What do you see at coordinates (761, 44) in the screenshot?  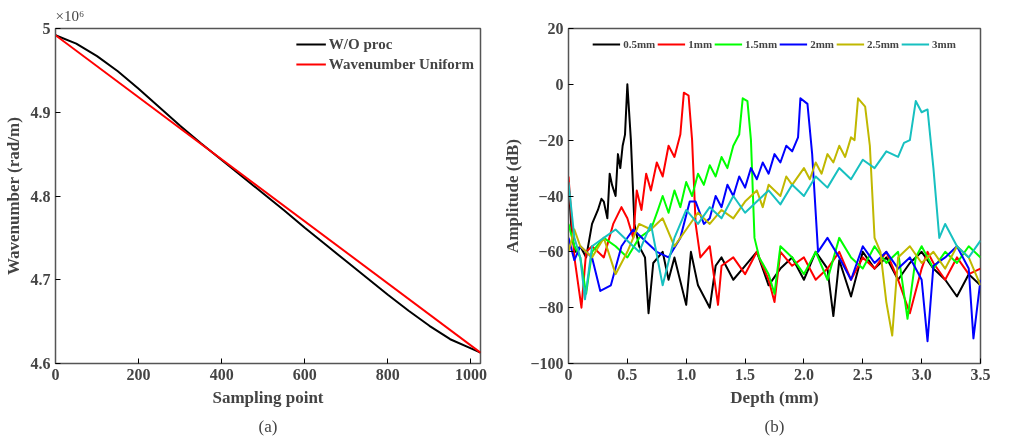 I see `legend-label: 1.5mm` at bounding box center [761, 44].